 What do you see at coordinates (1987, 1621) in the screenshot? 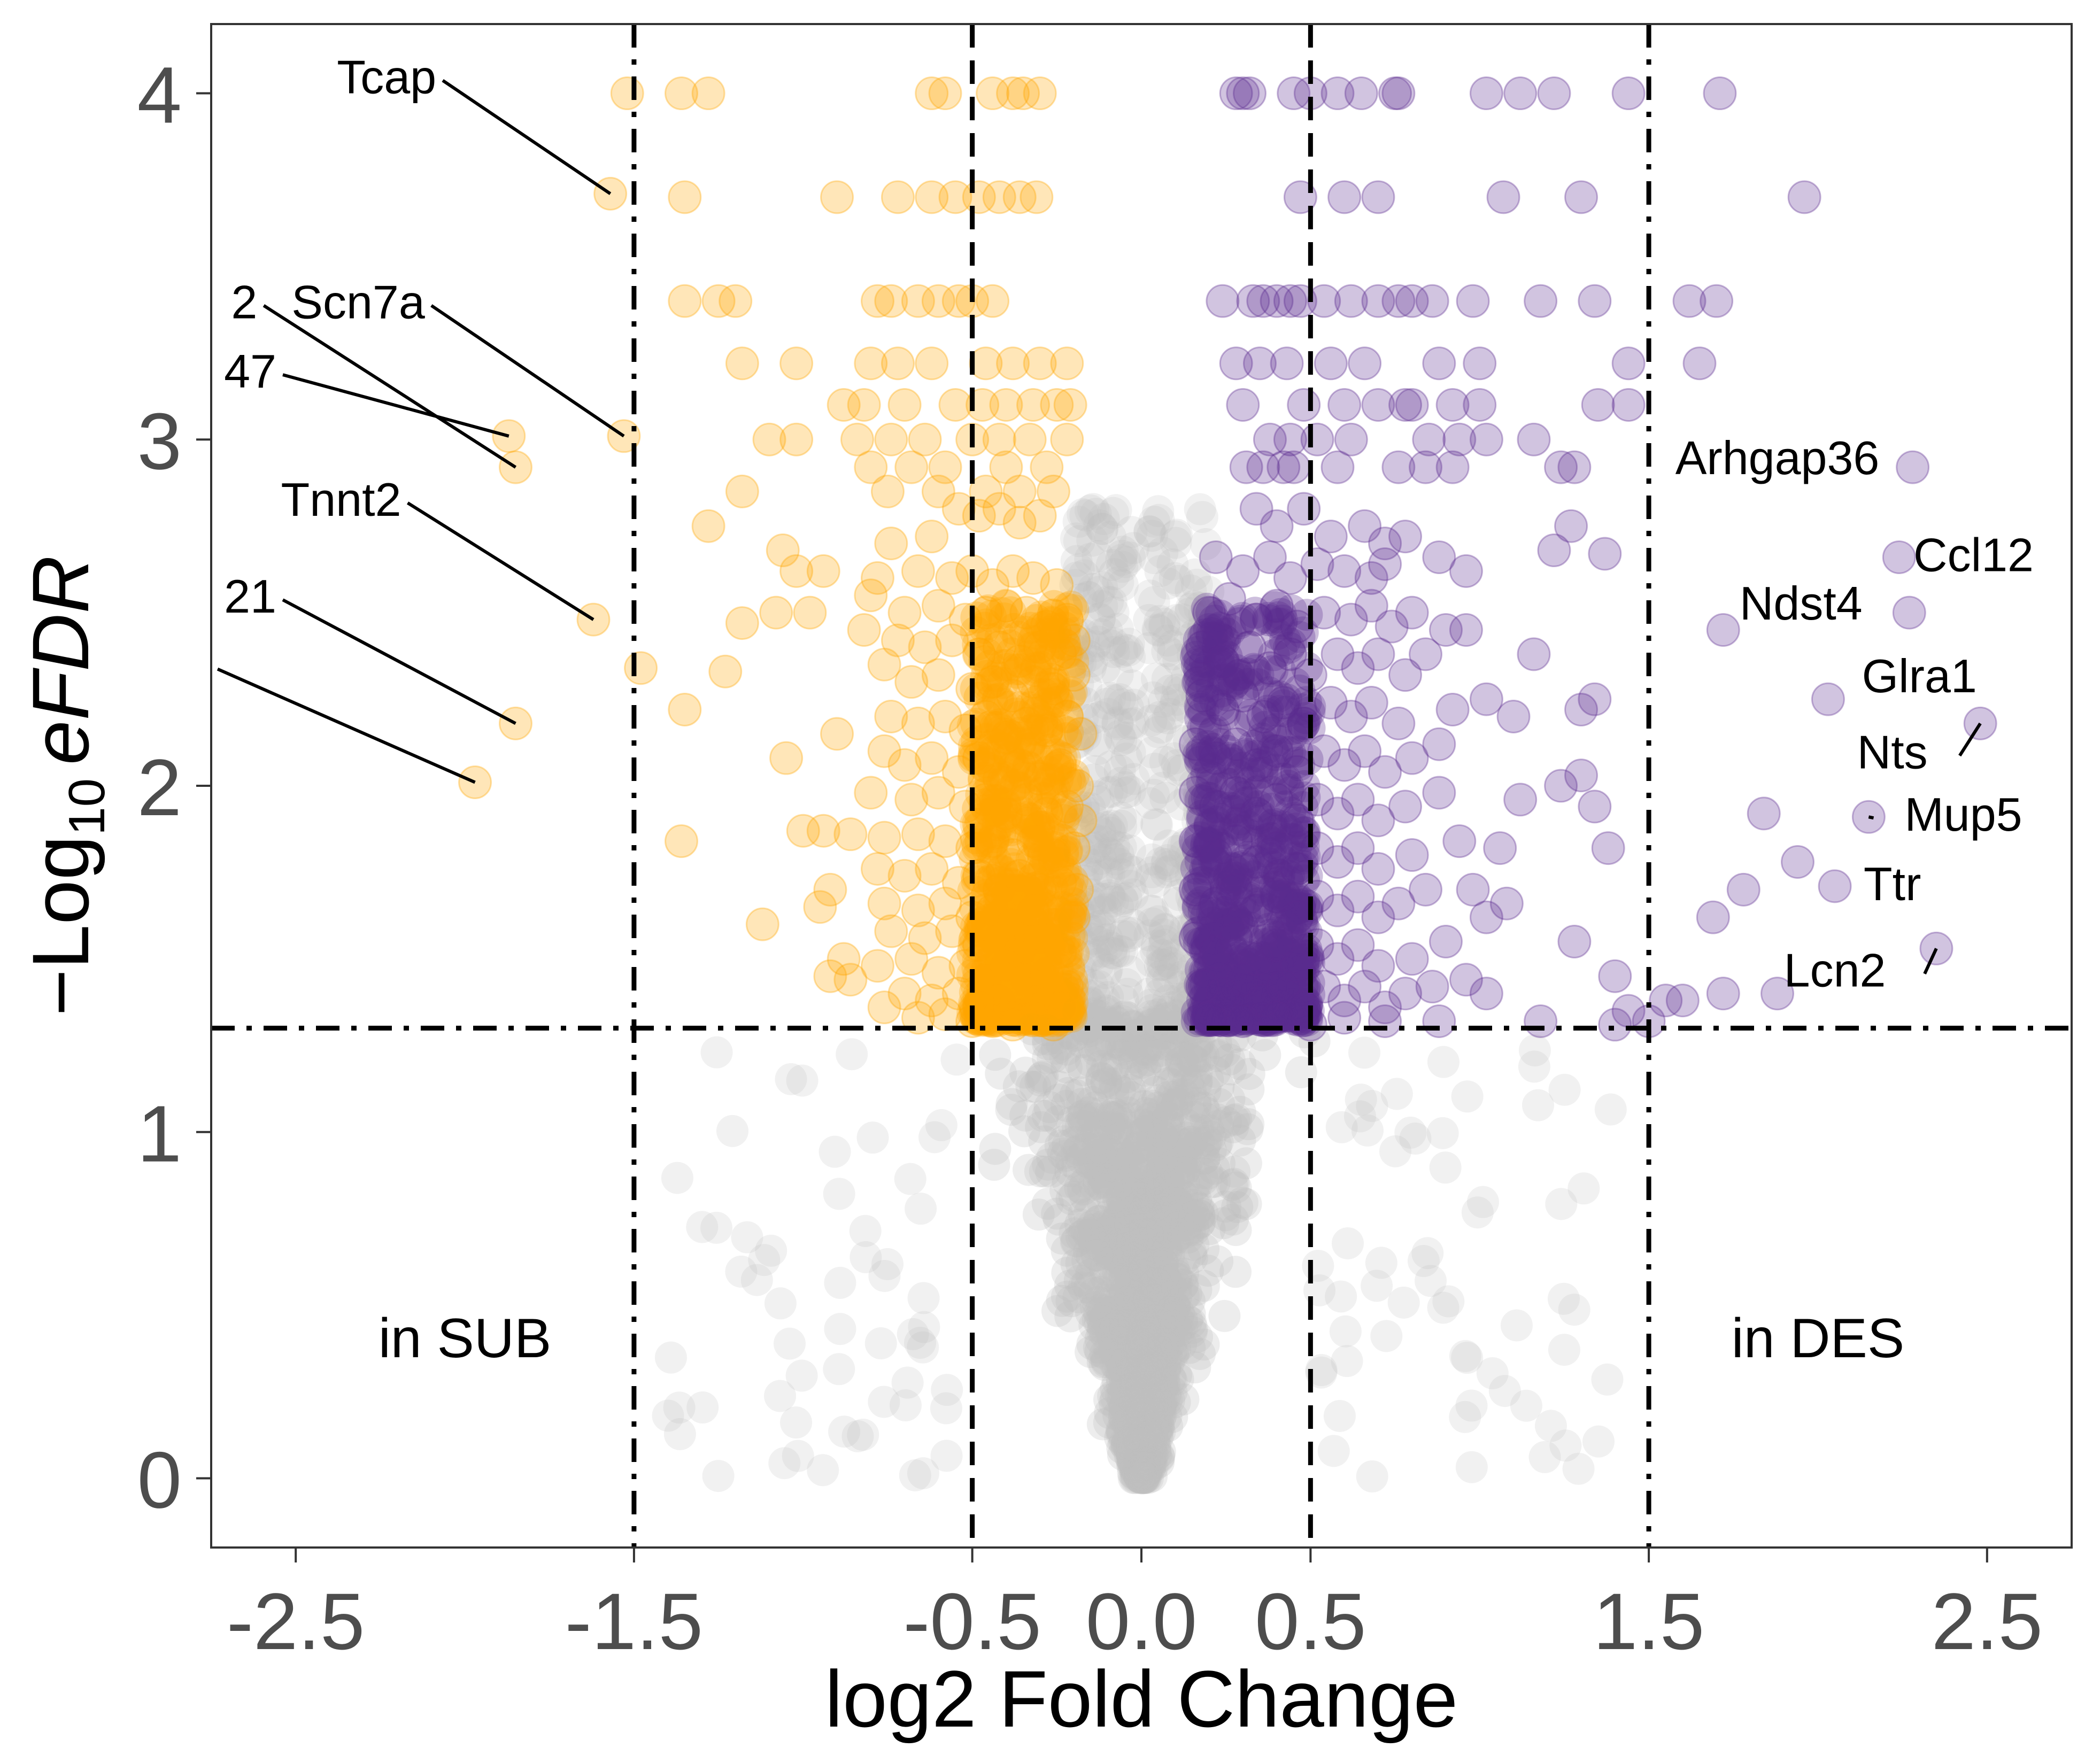
I see `x-tick-label: 2.5` at bounding box center [1987, 1621].